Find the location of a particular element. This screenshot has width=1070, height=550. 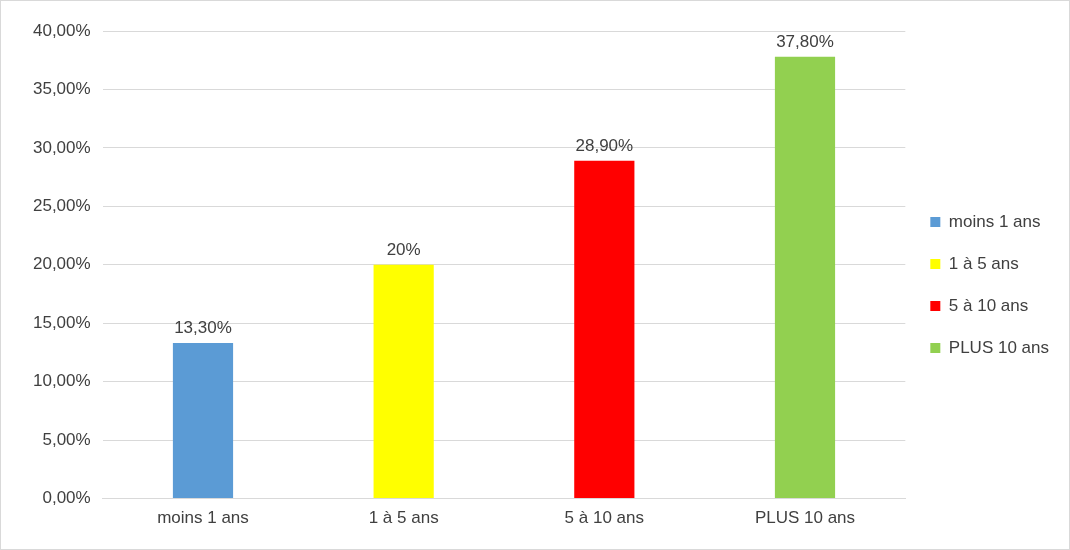

legend-label: PLUS 10 ans is located at coordinates (999, 347).